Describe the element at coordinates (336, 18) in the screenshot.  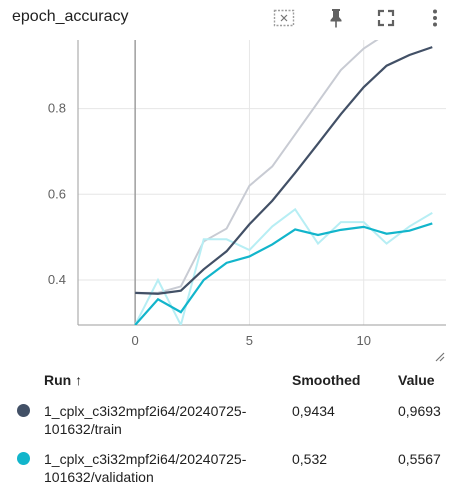
I see `pin-icon` at that location.